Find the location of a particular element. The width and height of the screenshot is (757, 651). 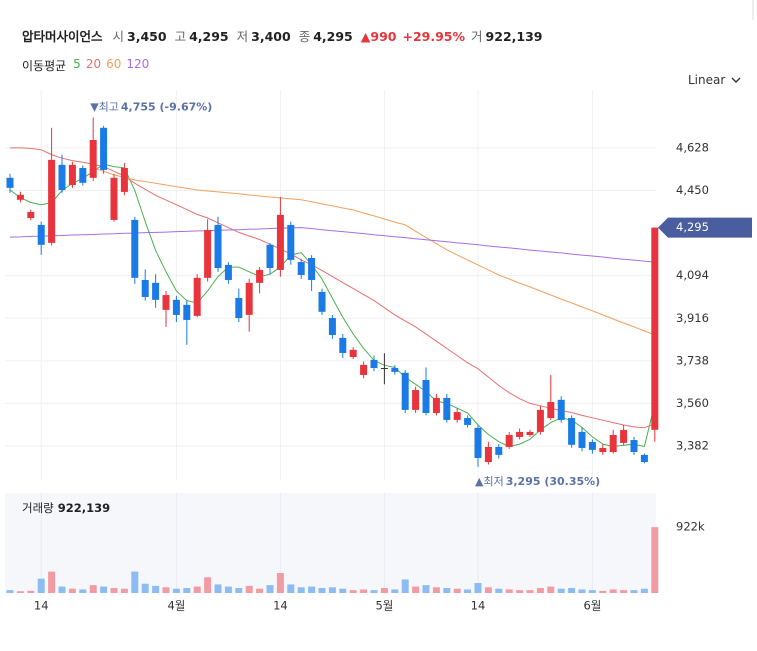

extreme-annotation: ▼최고 4,755 (-9.67%) is located at coordinates (151, 107).